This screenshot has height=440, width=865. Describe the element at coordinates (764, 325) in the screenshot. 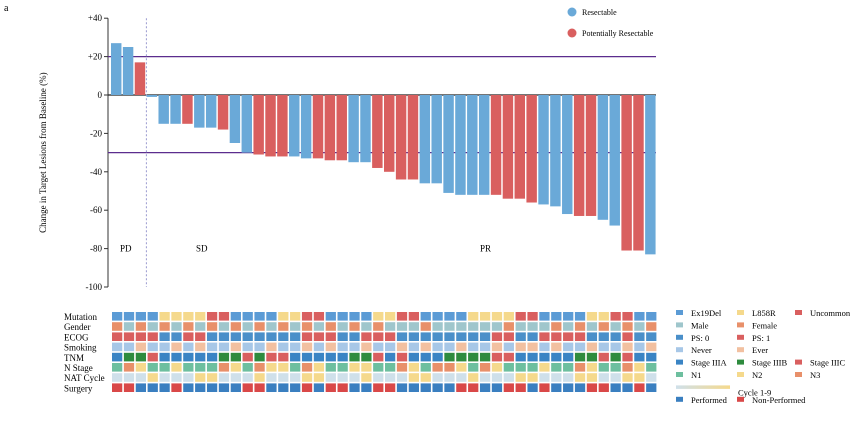

I see `legend-label: Female` at that location.